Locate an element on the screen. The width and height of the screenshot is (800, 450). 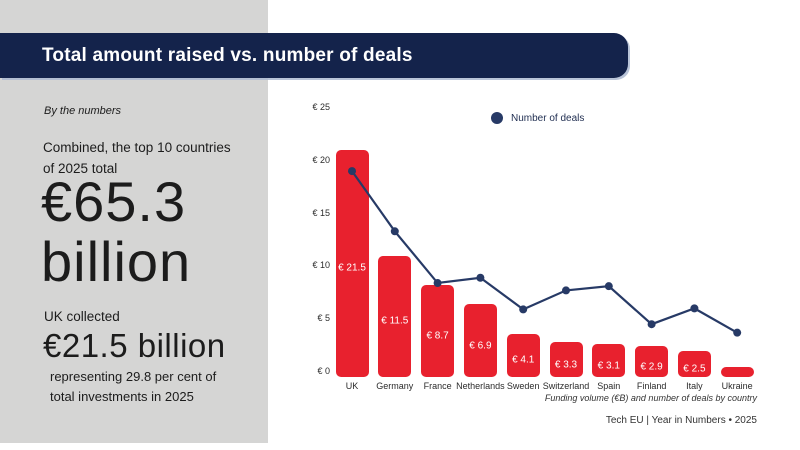
bar-value-label: € 4.1 is located at coordinates (523, 360).